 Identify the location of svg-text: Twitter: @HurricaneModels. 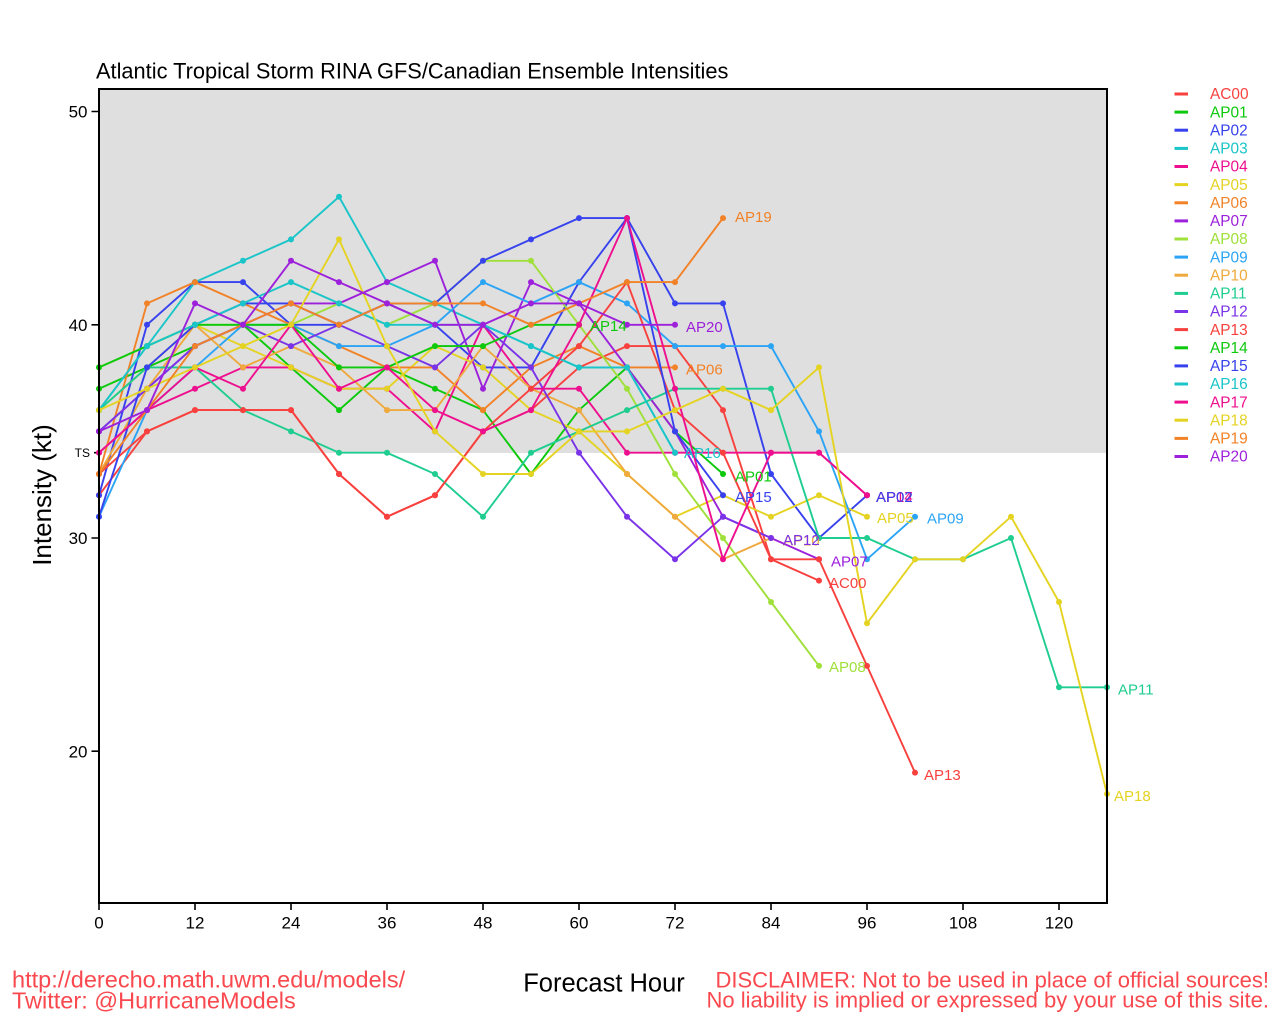
(154, 1001).